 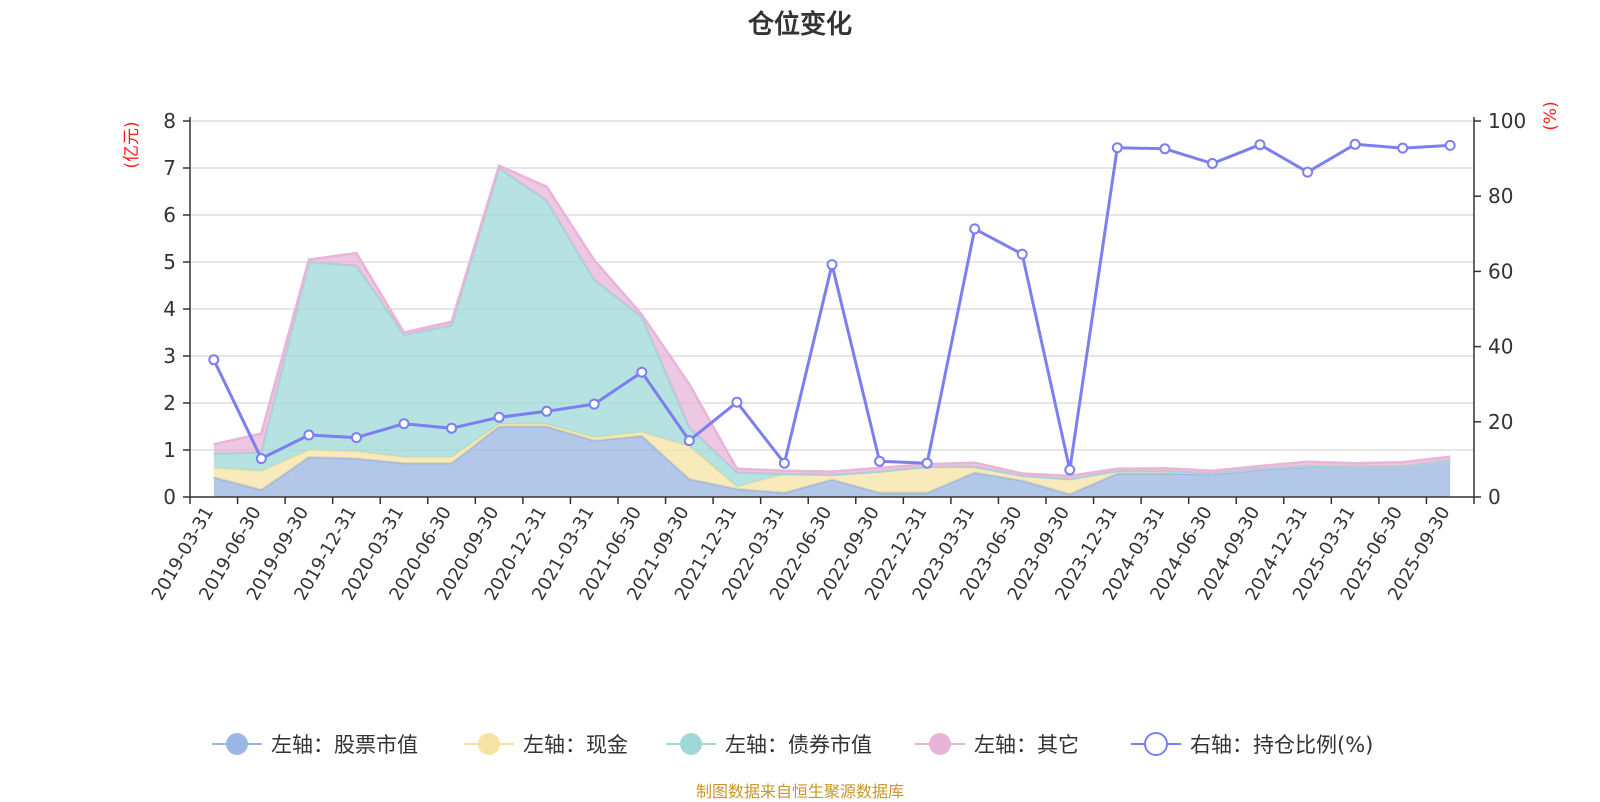 What do you see at coordinates (169, 450) in the screenshot?
I see `left-tick-label: 1` at bounding box center [169, 450].